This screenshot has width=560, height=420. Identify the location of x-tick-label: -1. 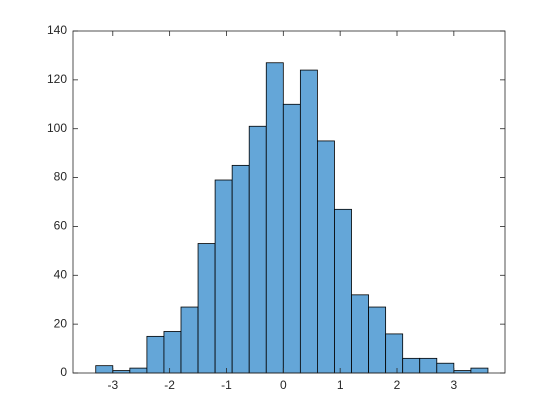
(226, 385).